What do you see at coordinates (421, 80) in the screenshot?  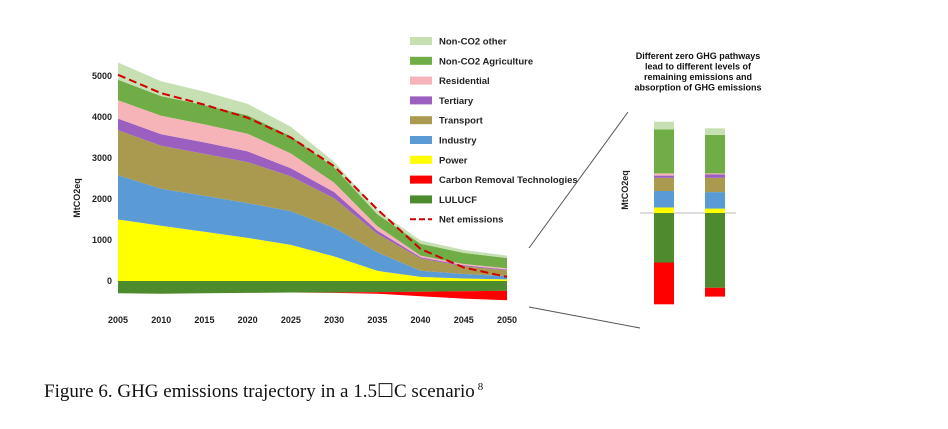 I see `legend-swatch-residential` at bounding box center [421, 80].